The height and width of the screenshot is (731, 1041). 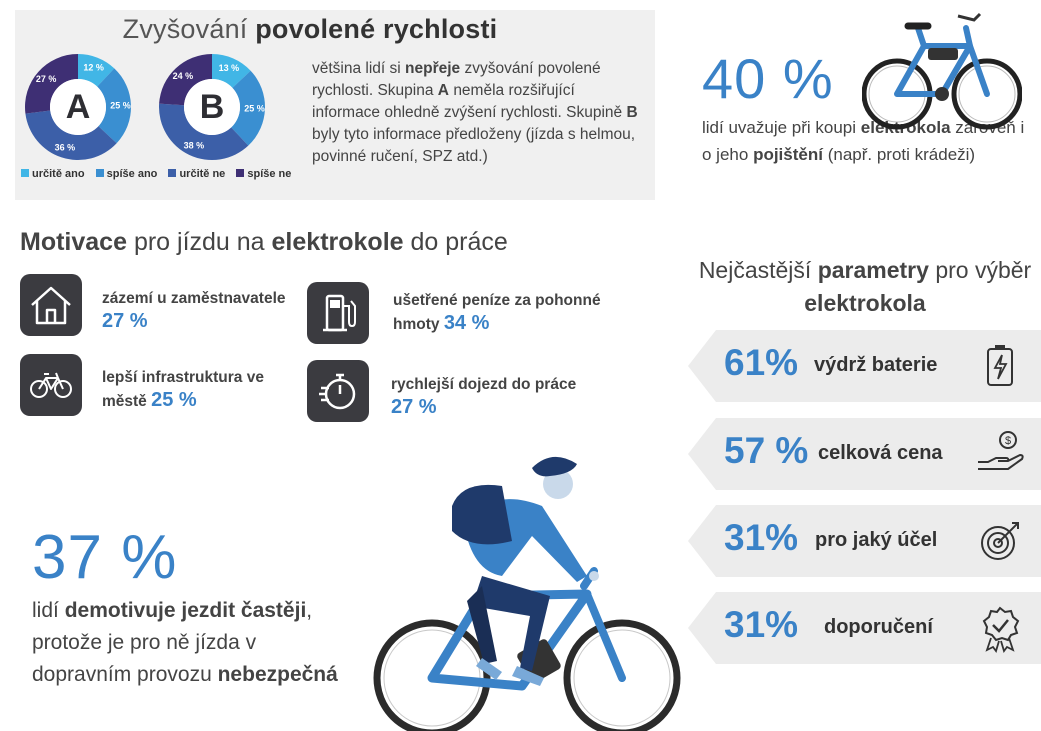 I want to click on donut-slice-label: 36 %, so click(x=65, y=147).